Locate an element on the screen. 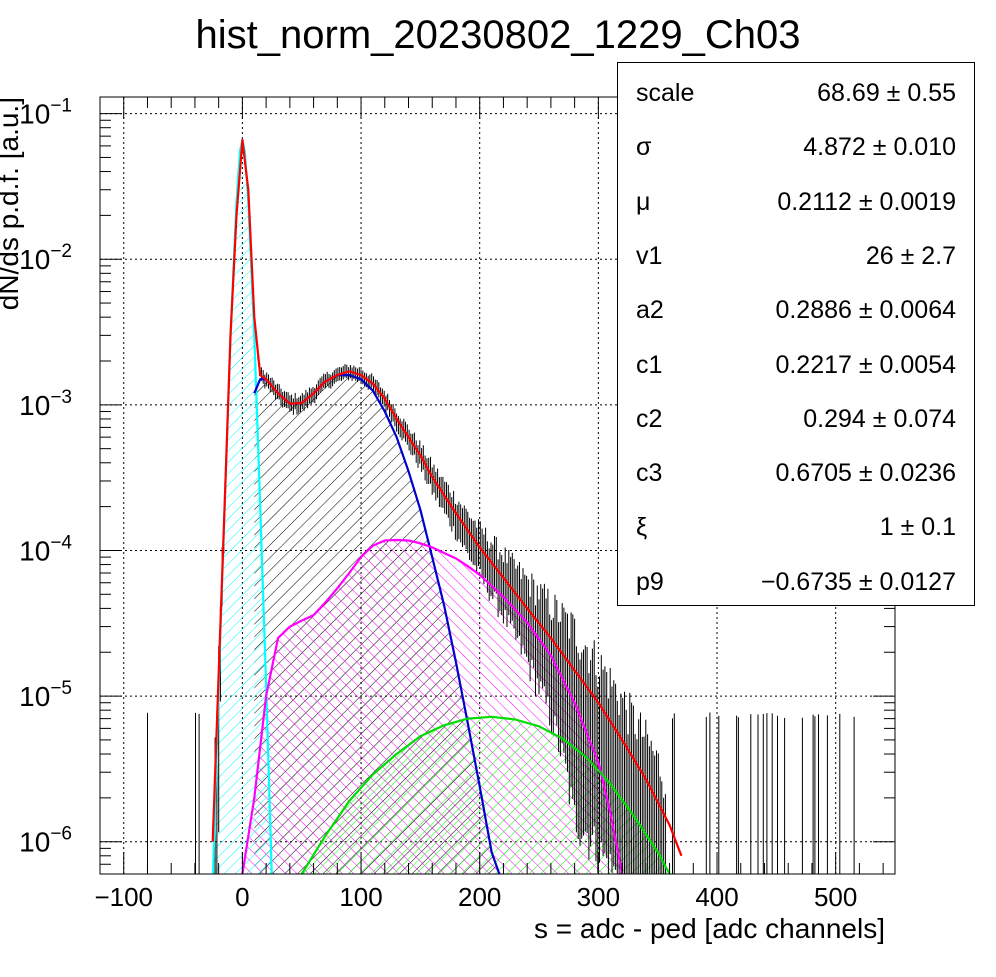 The image size is (996, 977). stats-param-value: 0.2112 ± 0.0019 is located at coordinates (866, 201).